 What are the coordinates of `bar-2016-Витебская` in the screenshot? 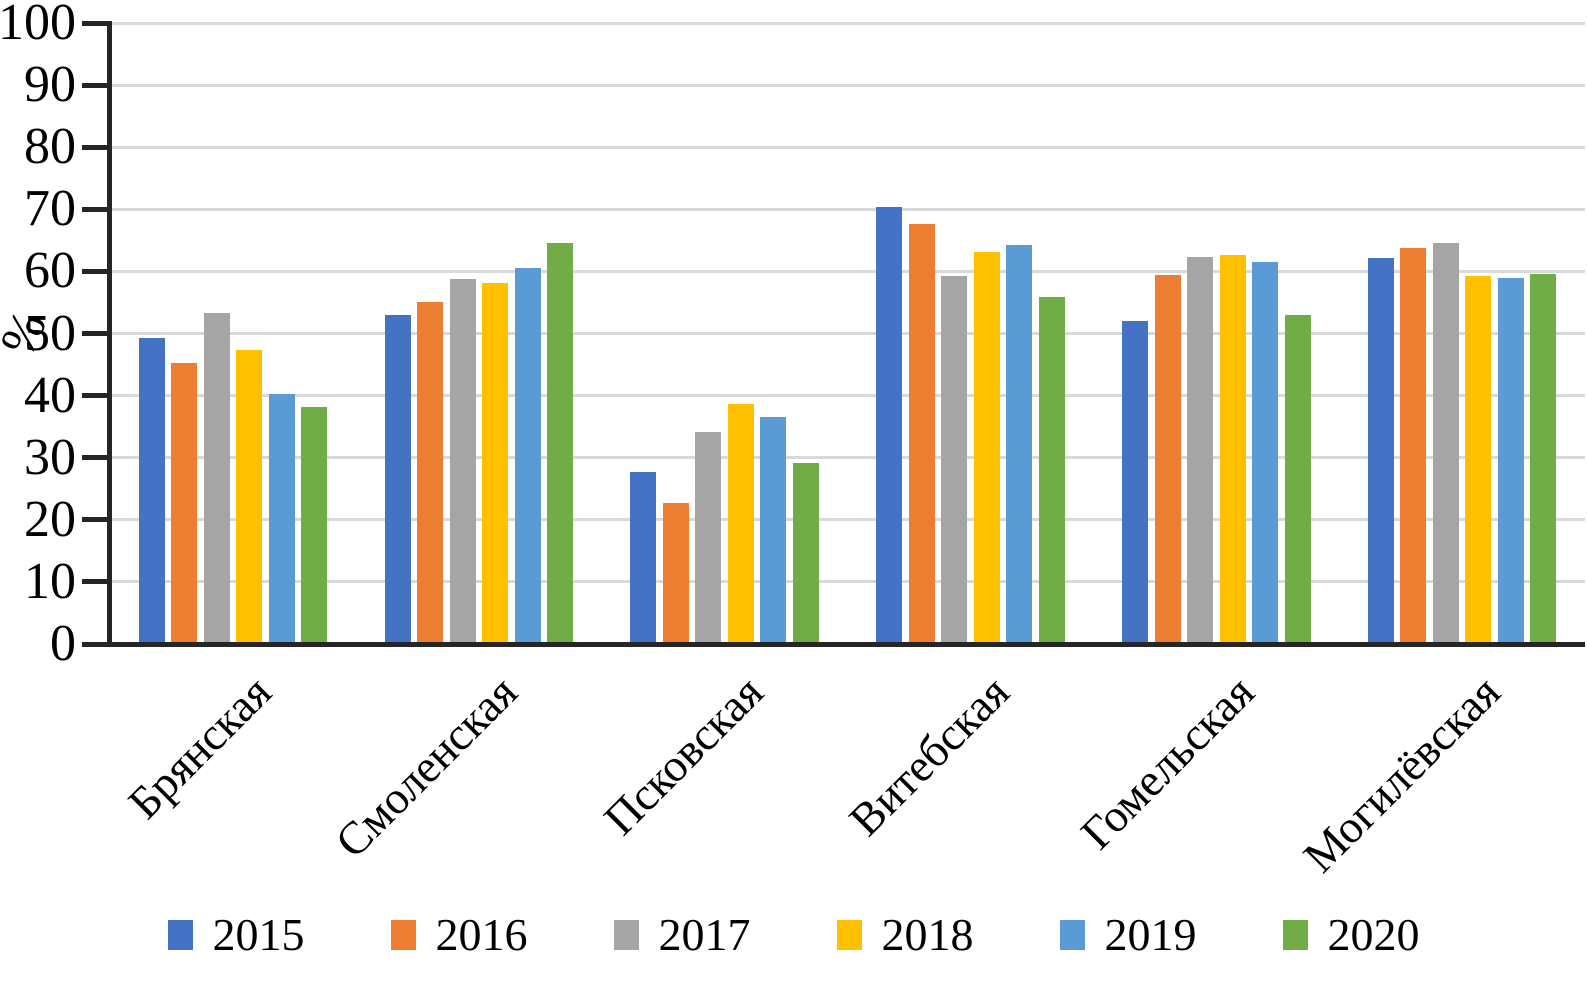 It's located at (921, 433).